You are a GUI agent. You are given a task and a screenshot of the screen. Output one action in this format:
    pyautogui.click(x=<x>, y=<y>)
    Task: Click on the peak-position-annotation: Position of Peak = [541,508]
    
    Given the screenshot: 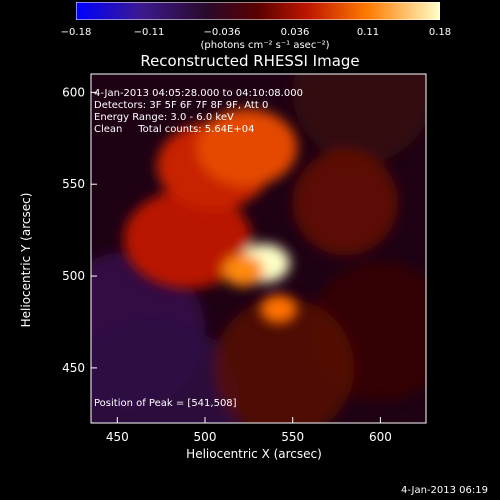 What is the action you would take?
    pyautogui.click(x=165, y=403)
    